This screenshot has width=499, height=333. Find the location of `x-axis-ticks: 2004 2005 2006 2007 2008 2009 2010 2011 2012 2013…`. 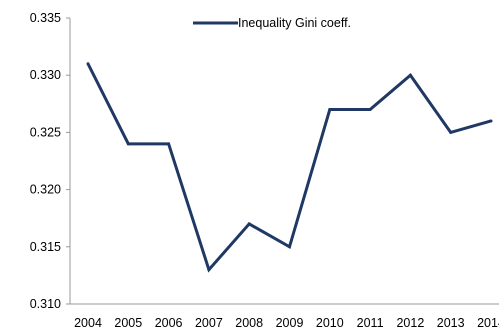

x-axis-ticks: 2004 2005 2006 2007 2008 2009 2010 2011 2012 2013… is located at coordinates (286, 323).